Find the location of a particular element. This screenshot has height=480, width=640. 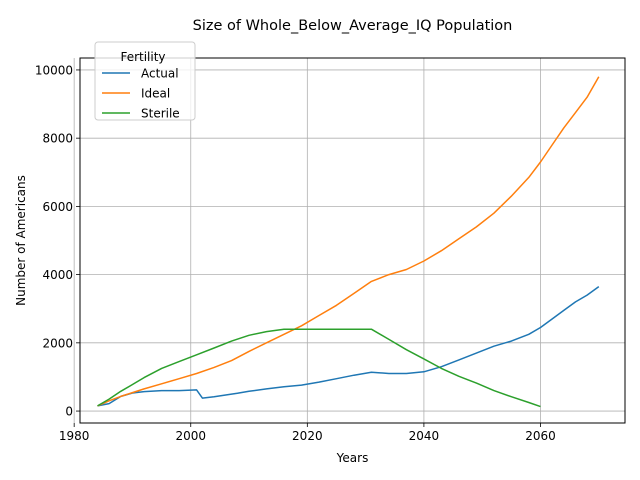

y-tick-label: 8000 is located at coordinates (57, 139).